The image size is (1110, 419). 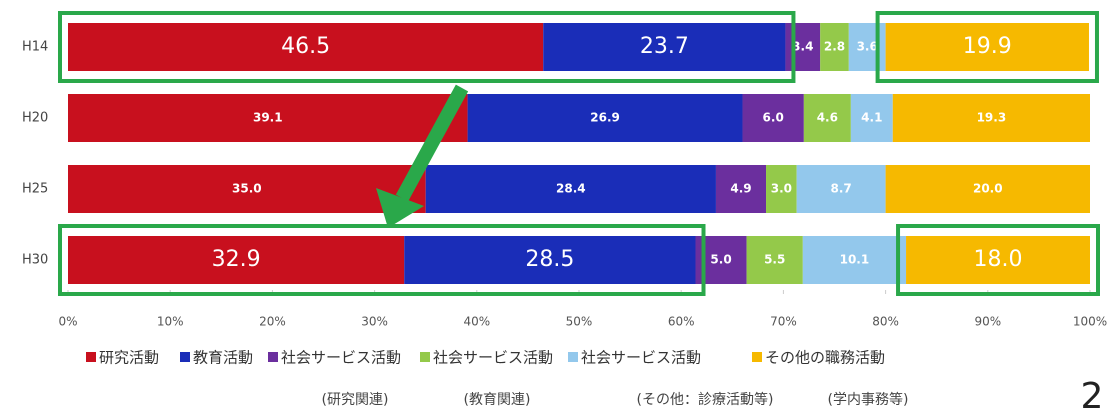 I want to click on data-label: 26.9, so click(x=605, y=118).